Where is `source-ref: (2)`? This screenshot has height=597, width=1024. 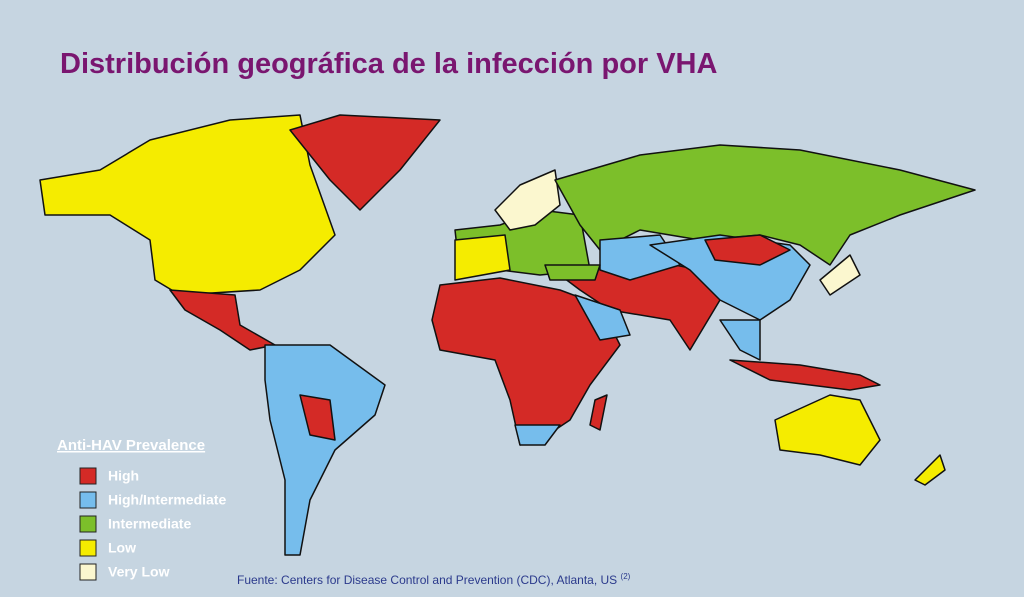
source-ref: (2) is located at coordinates (626, 576).